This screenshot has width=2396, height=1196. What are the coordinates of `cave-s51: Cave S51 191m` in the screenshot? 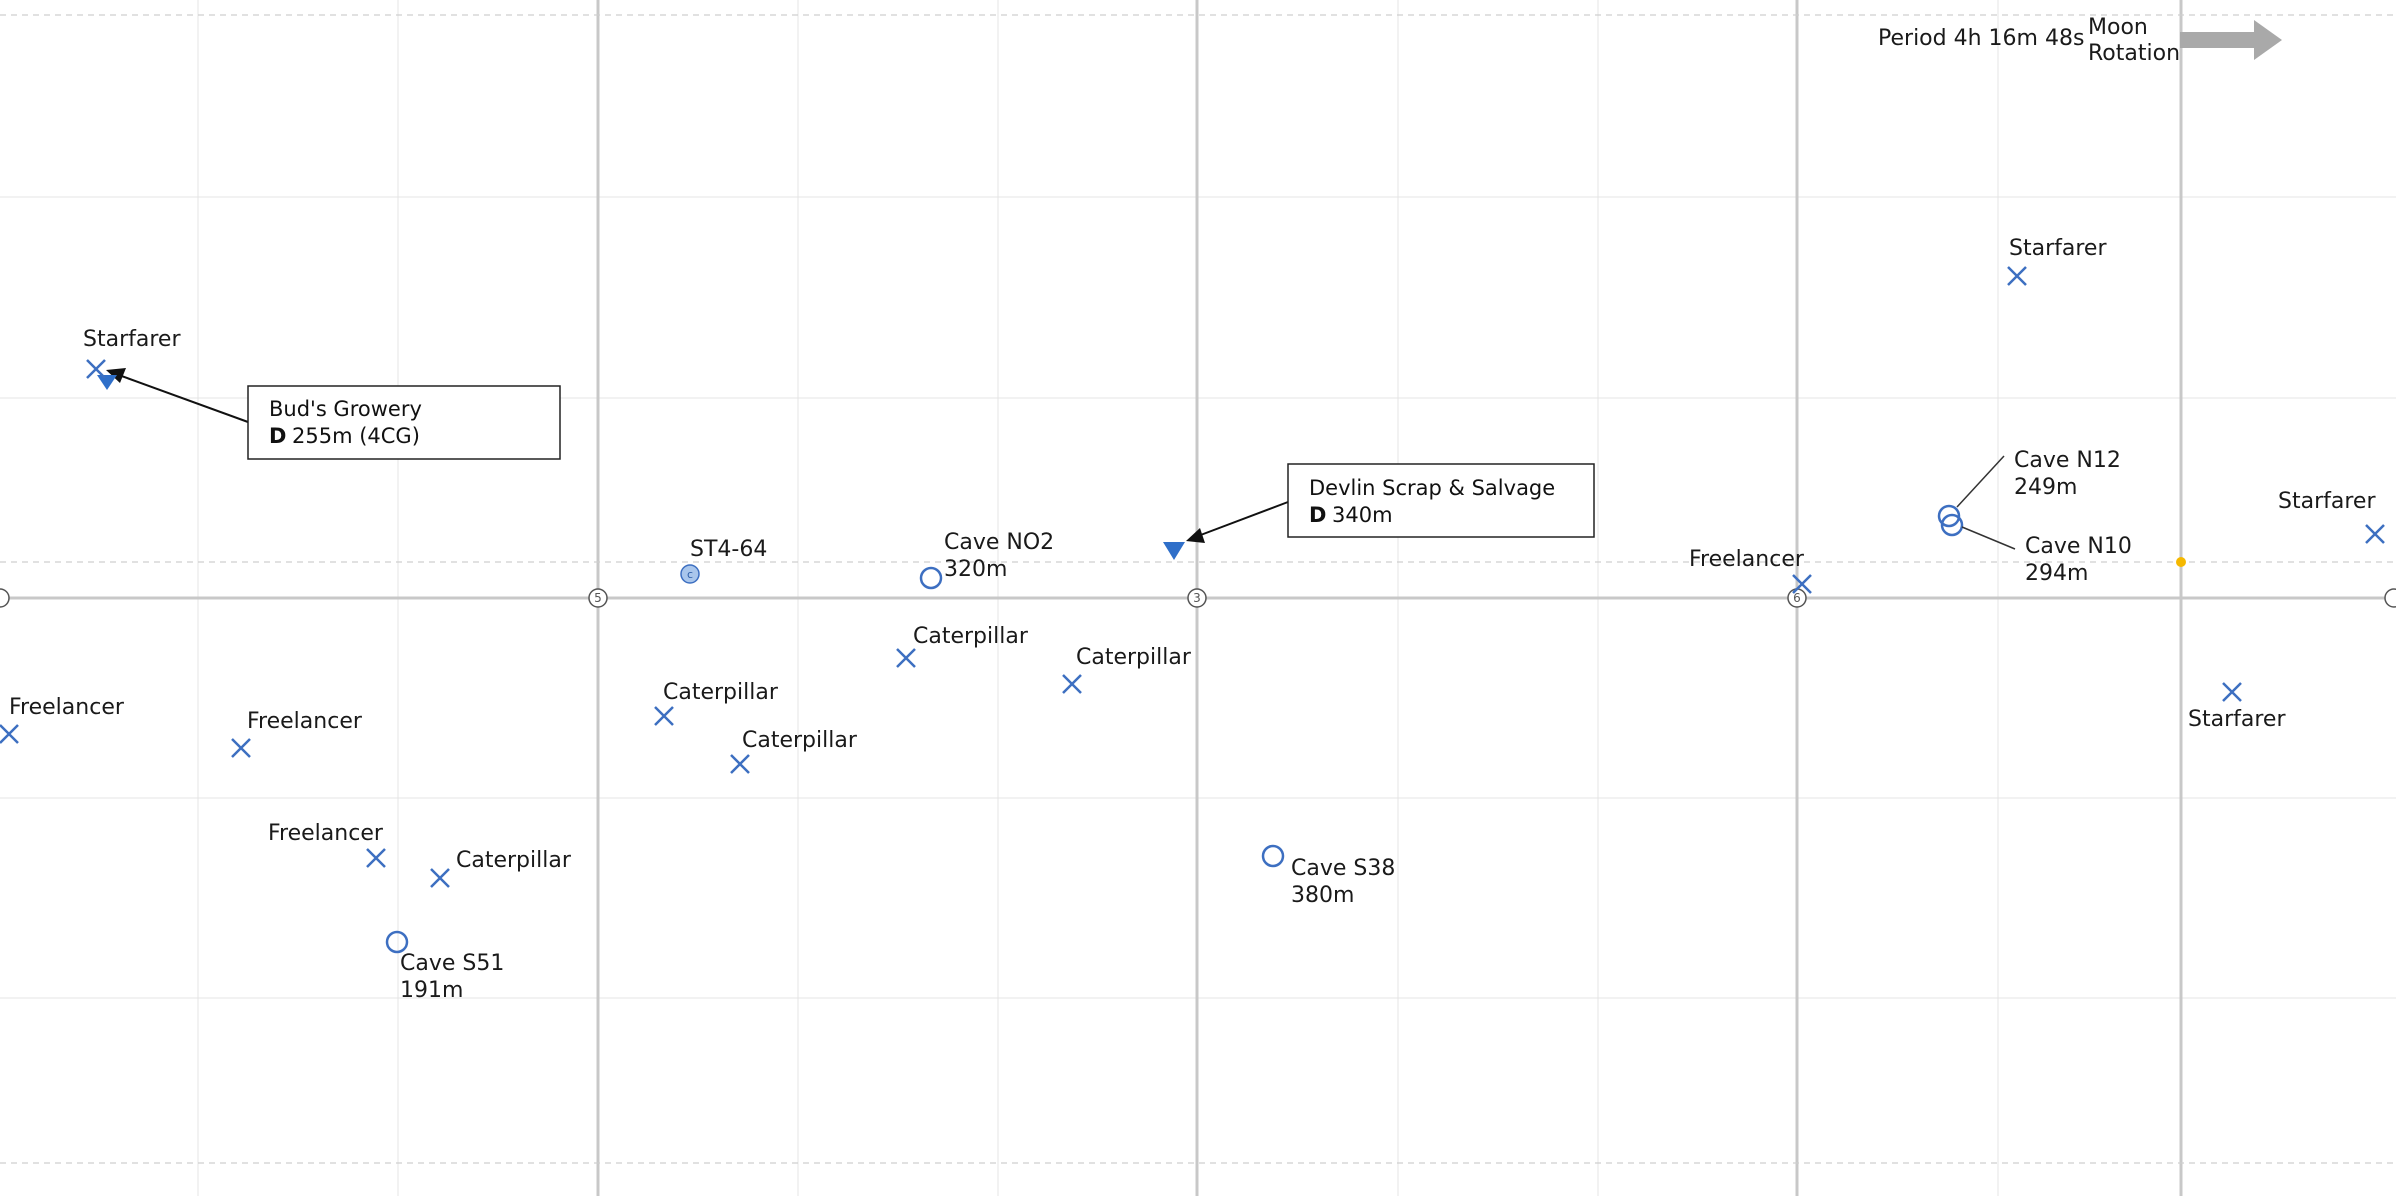 It's located at (444, 966).